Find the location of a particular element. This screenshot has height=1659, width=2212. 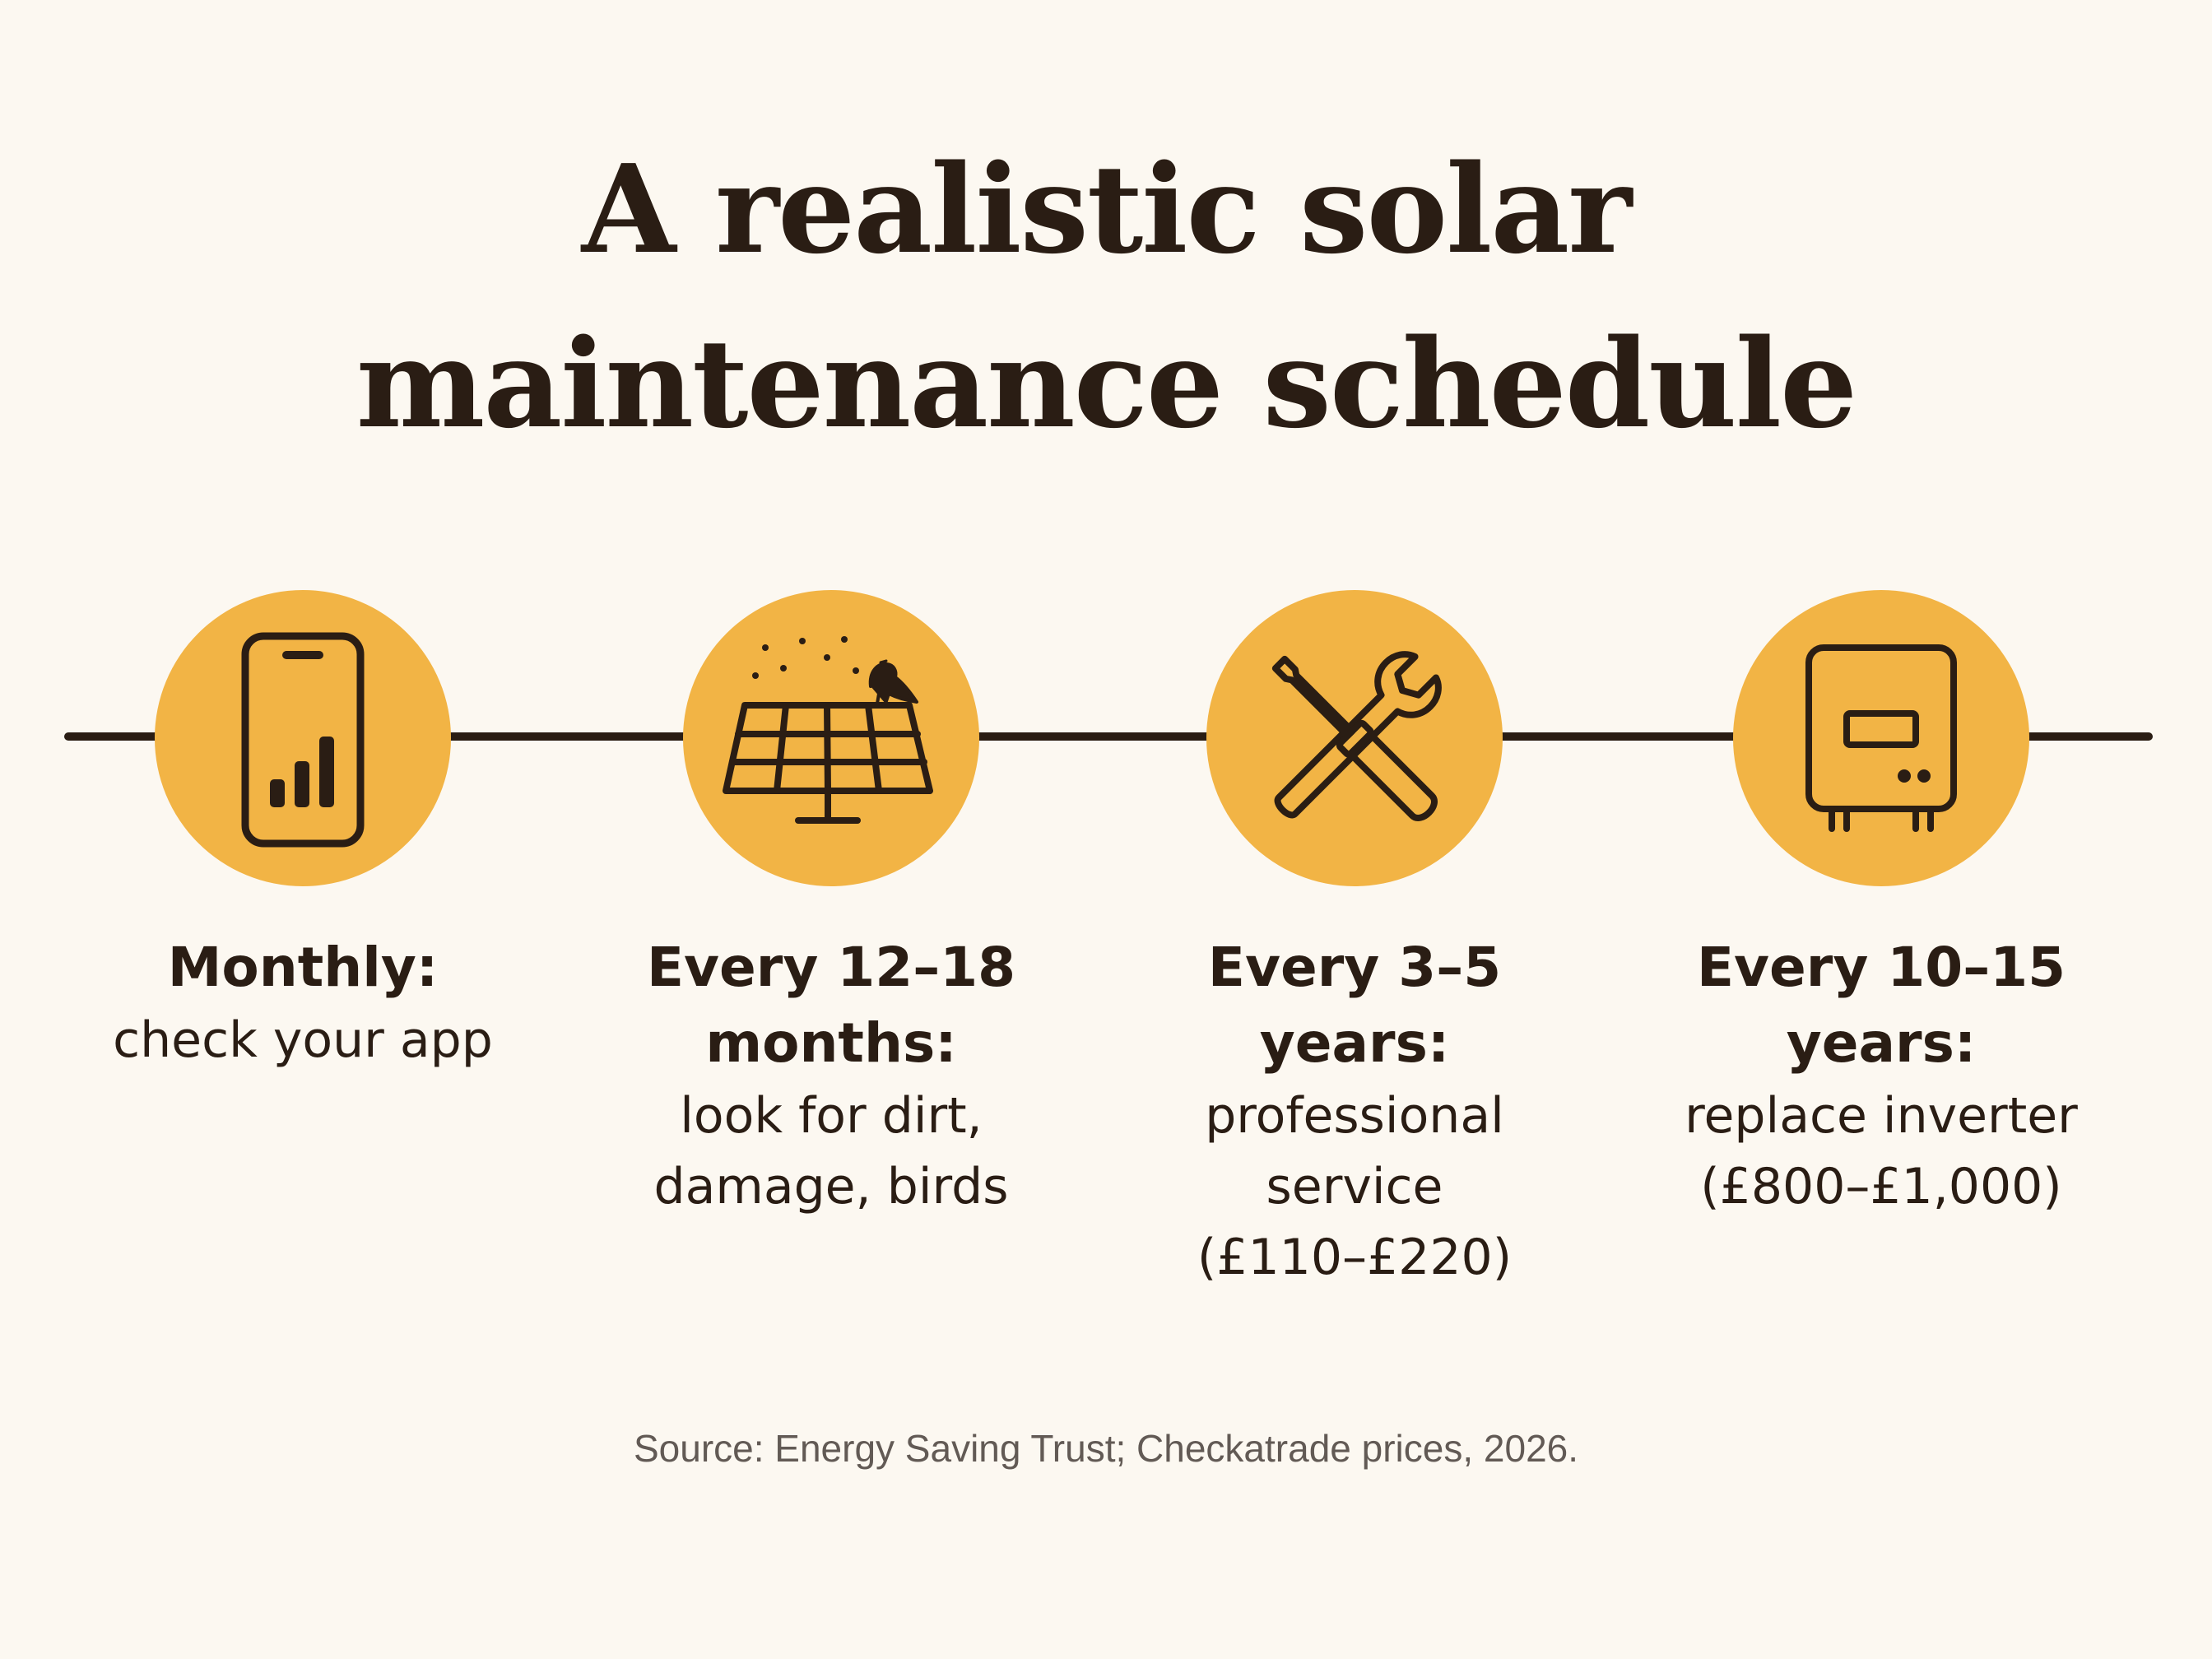

solar-panel-bird-icon is located at coordinates (828, 730).